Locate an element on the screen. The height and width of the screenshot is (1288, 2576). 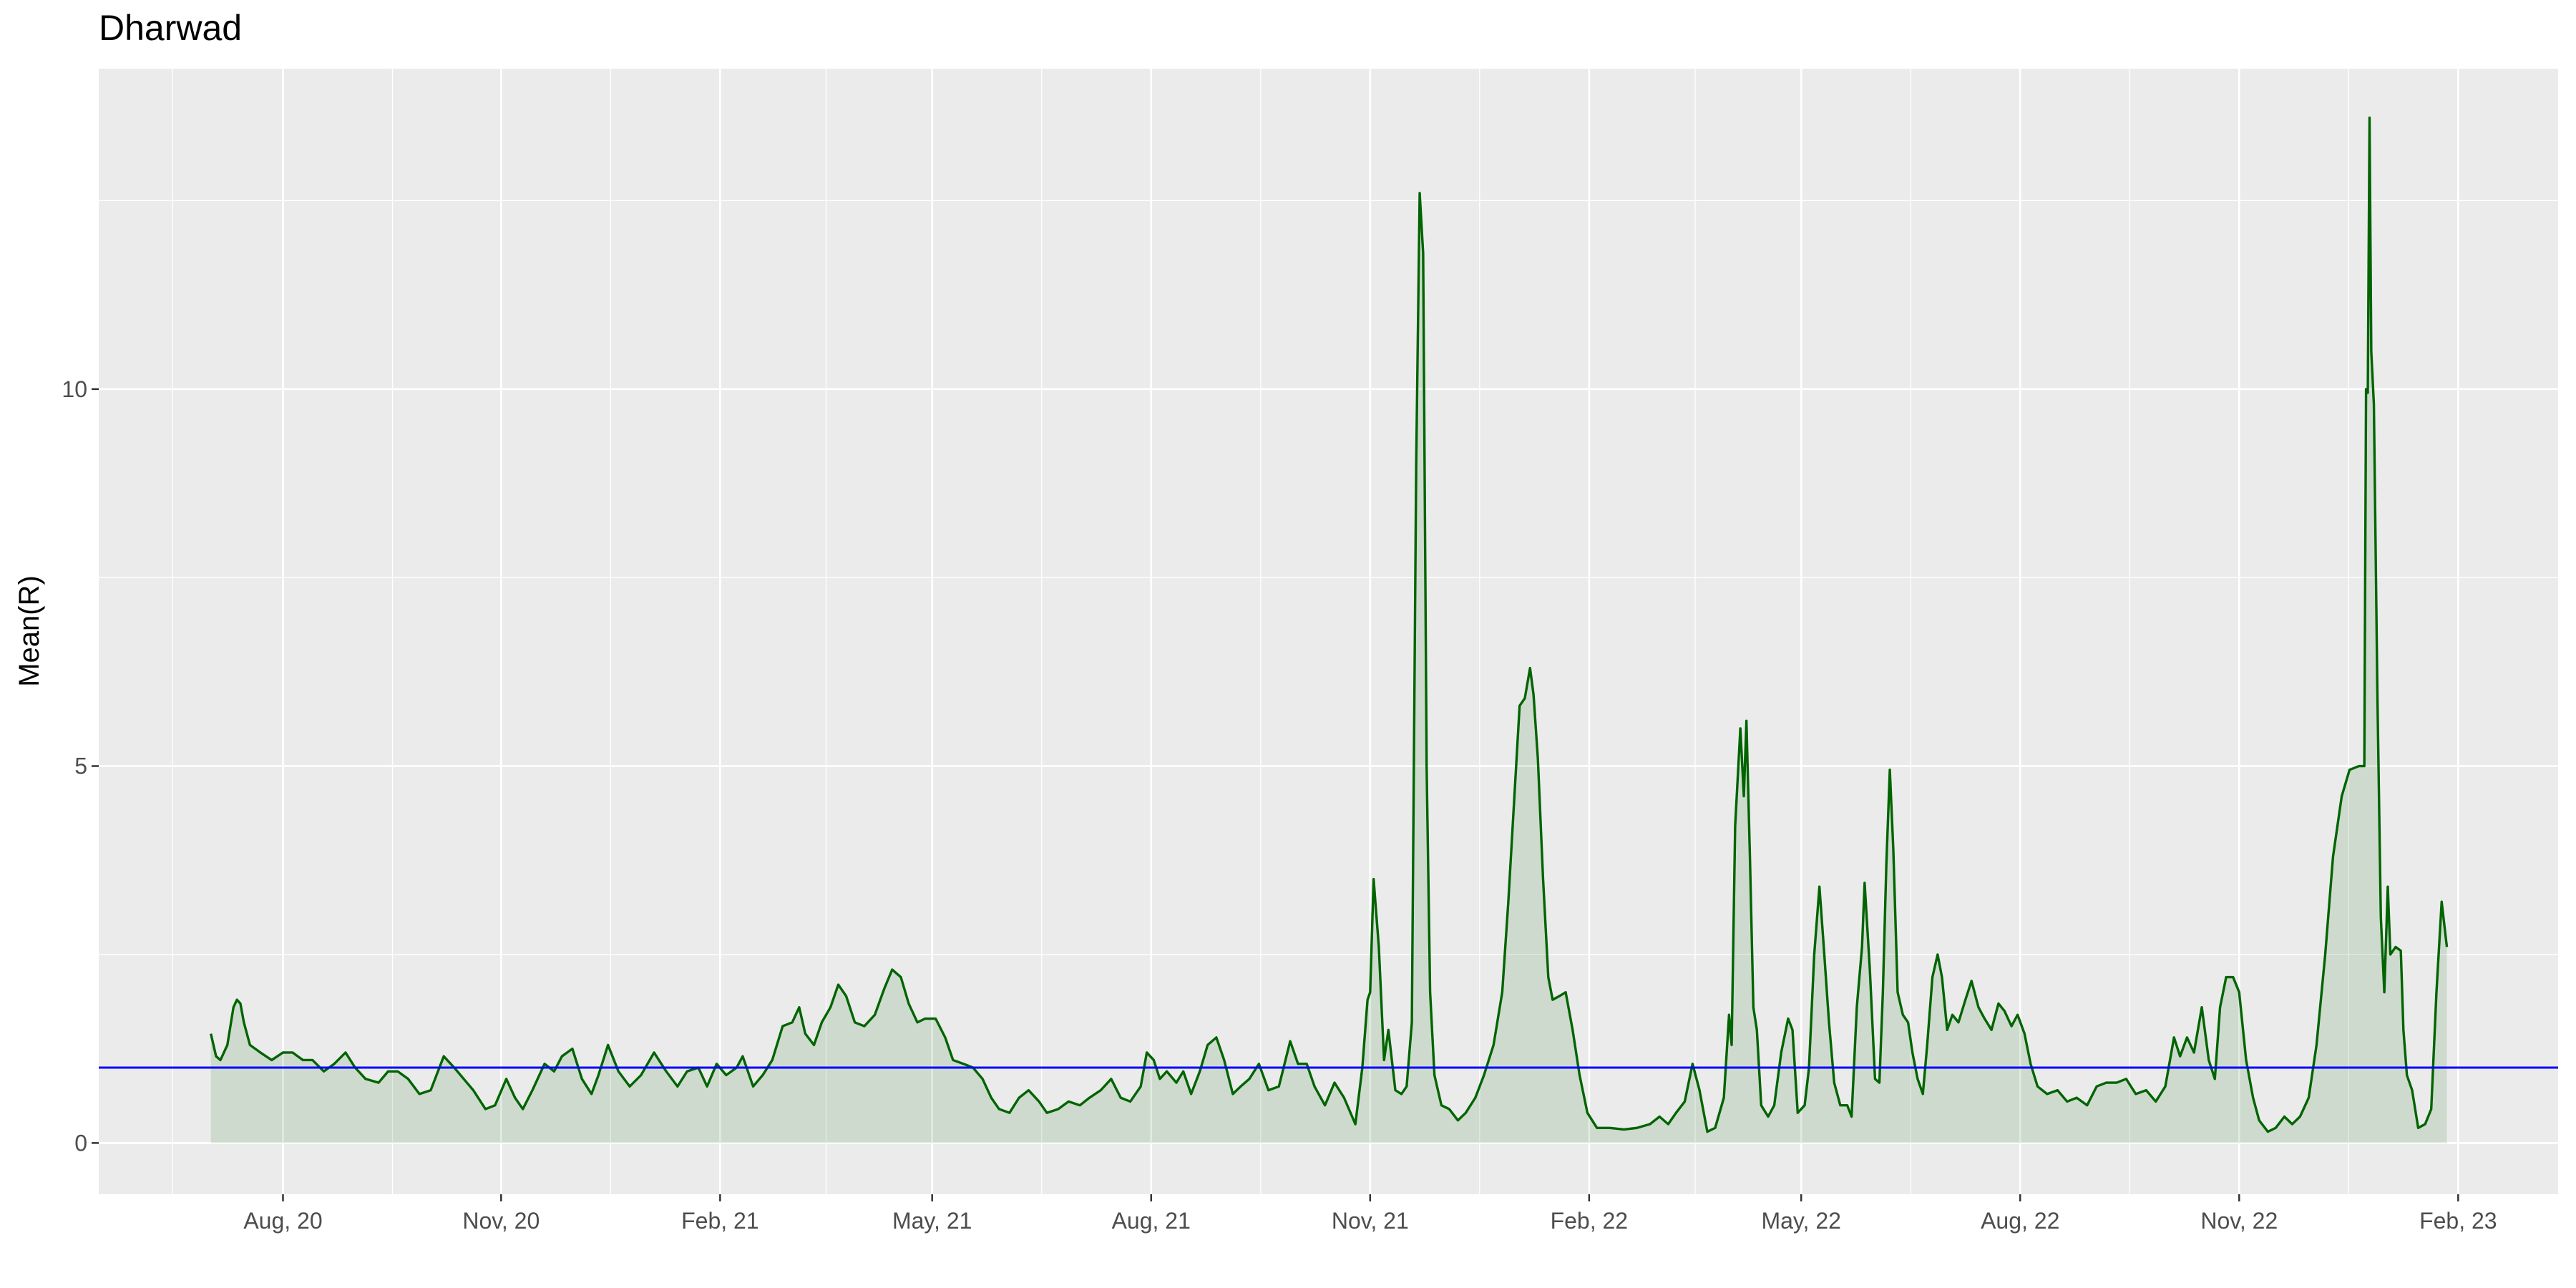
x-tick-label: Nov, 20 is located at coordinates (501, 1221).